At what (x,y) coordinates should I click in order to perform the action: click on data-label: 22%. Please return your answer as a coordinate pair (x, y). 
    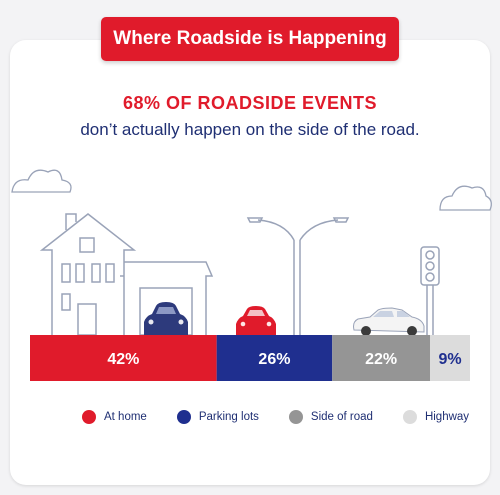
    Looking at the image, I should click on (381, 359).